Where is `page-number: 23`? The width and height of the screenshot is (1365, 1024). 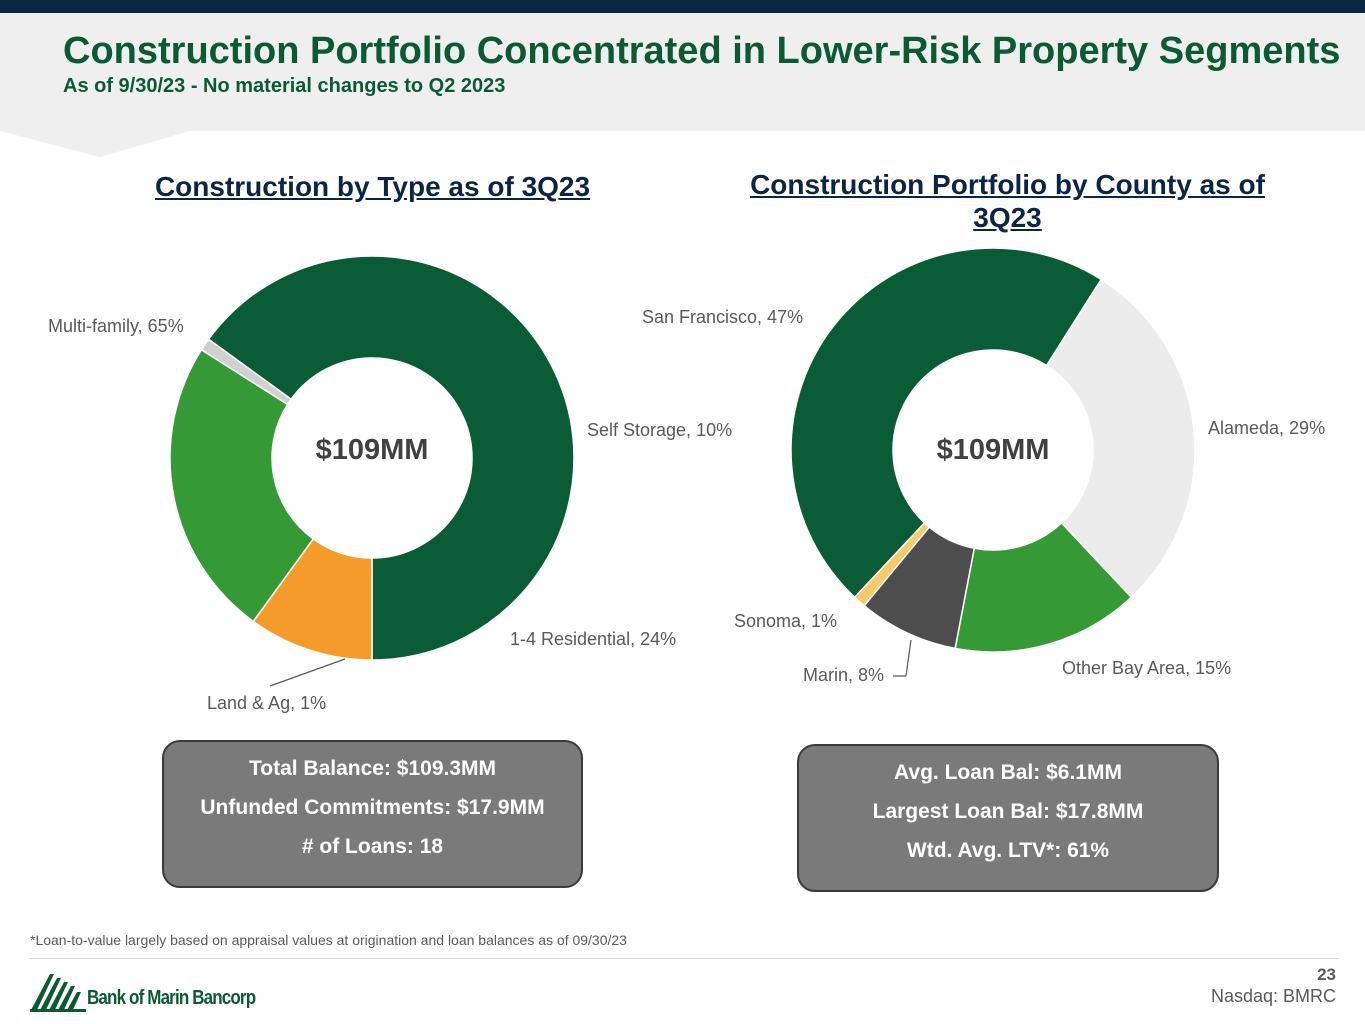
page-number: 23 is located at coordinates (1326, 974).